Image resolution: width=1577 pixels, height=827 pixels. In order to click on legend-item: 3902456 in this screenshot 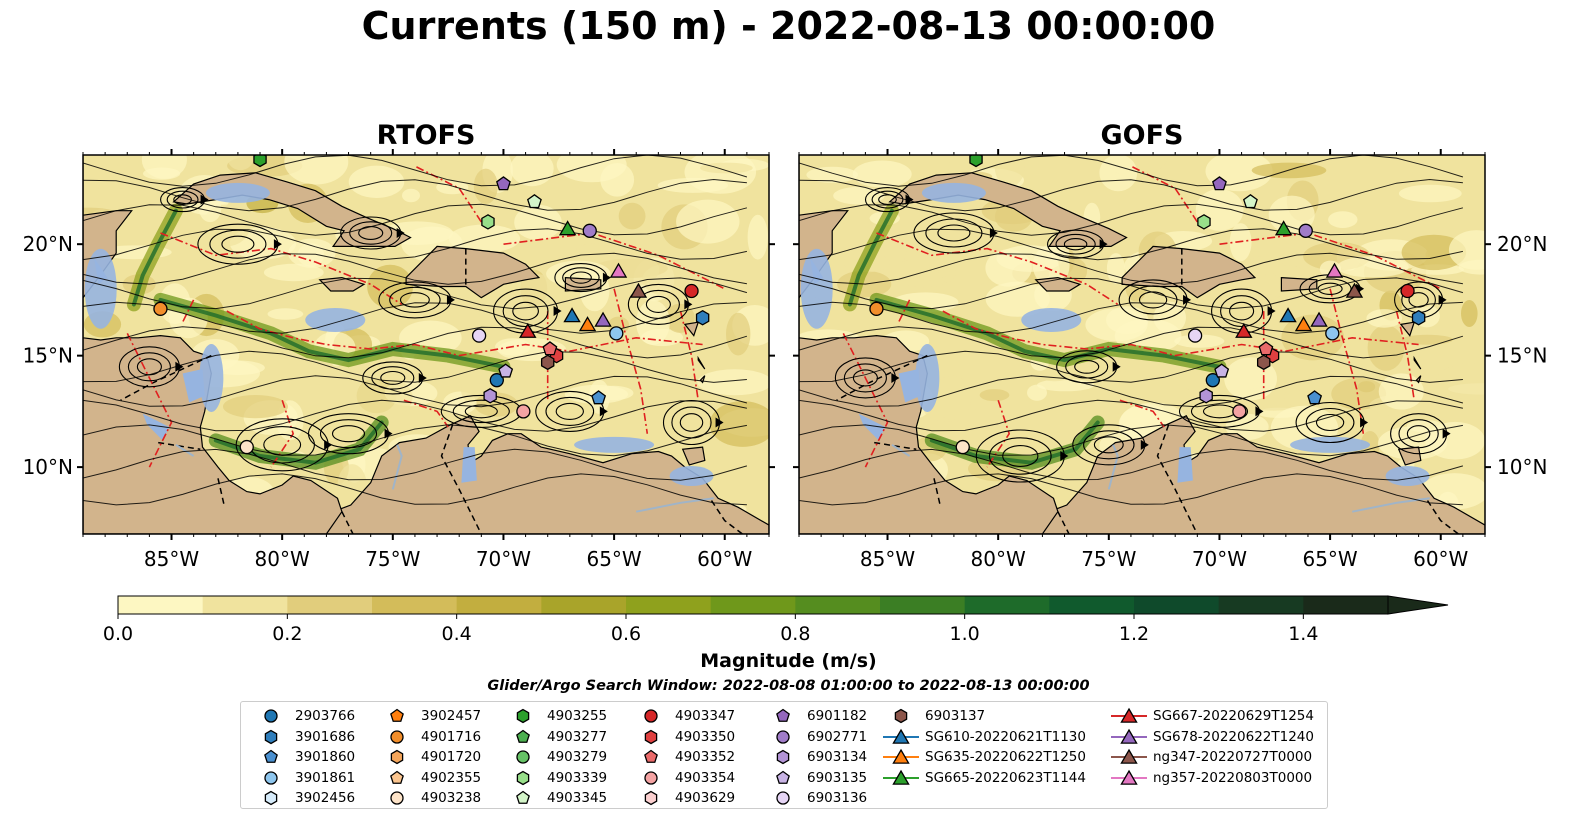, I will do `click(303, 798)`.